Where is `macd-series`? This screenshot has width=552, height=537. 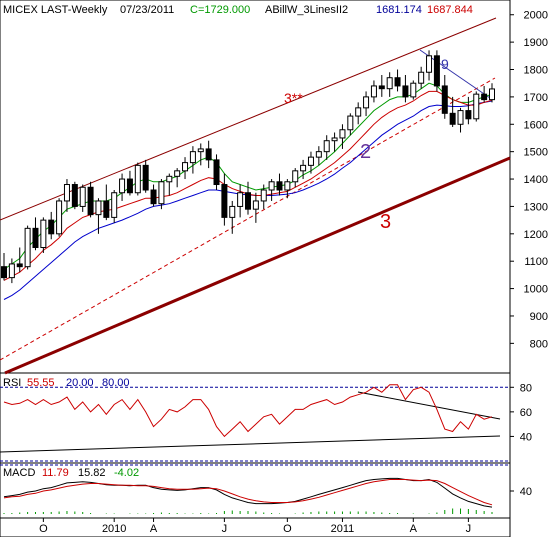
macd-series is located at coordinates (248, 495).